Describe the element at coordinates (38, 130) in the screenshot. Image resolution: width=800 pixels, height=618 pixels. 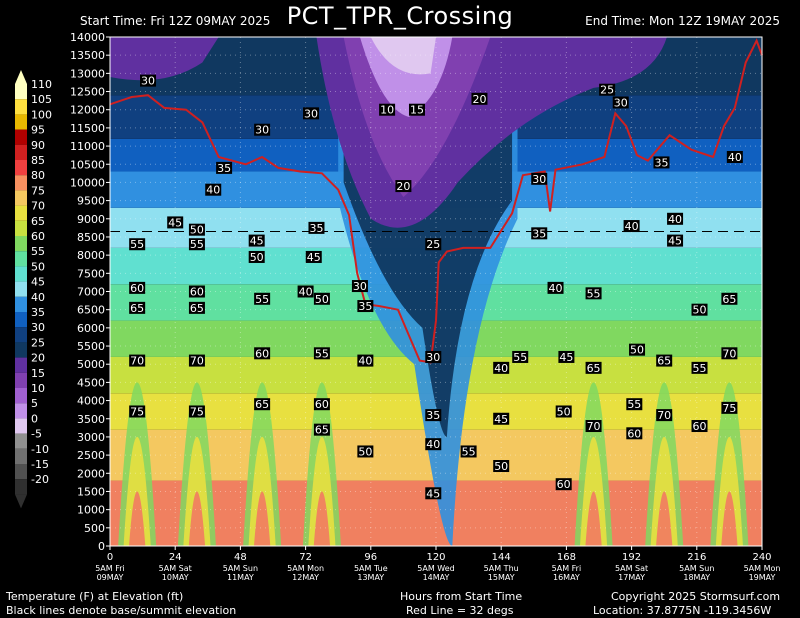
I see `color-legend-label: 95` at that location.